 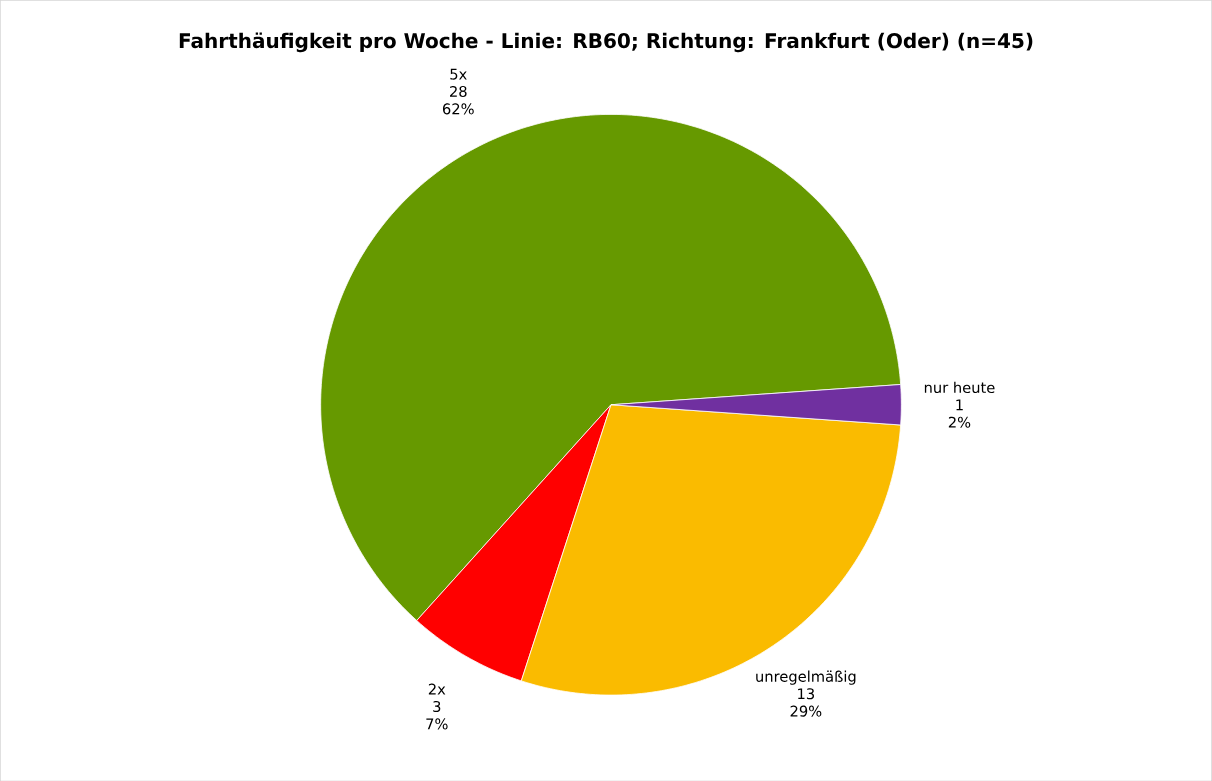 What do you see at coordinates (959, 404) in the screenshot?
I see `data-label: 1` at bounding box center [959, 404].